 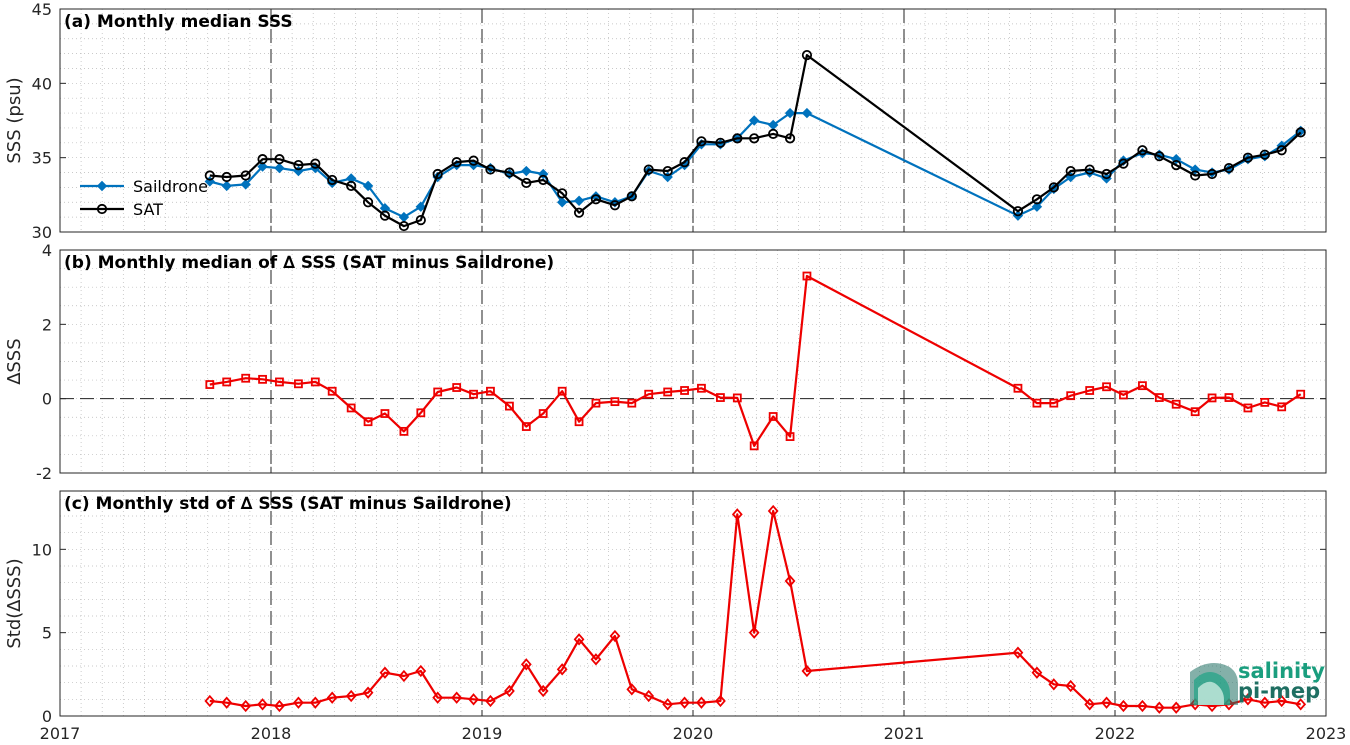 I want to click on legend: Saildrone SAT, so click(x=144, y=198).